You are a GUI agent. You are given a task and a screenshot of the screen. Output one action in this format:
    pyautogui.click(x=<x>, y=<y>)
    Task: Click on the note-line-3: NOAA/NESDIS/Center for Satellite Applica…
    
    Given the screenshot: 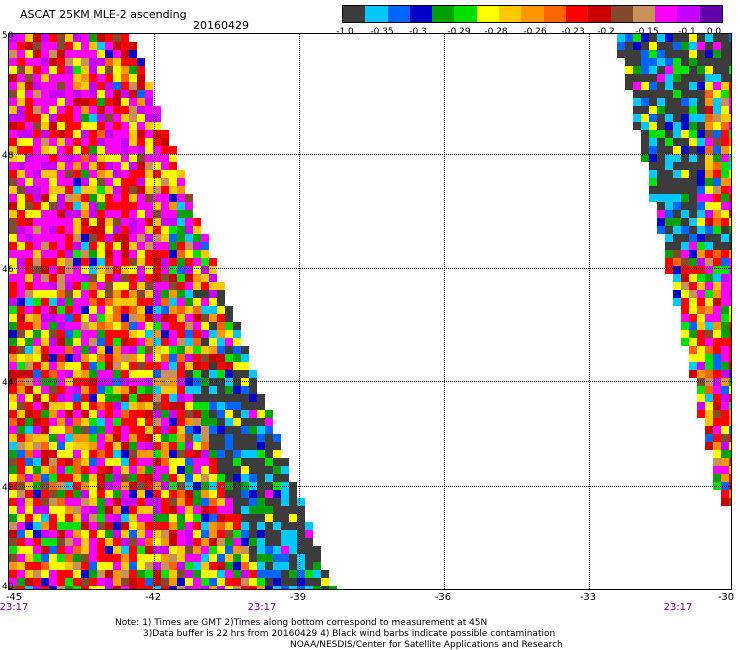 What is the action you would take?
    pyautogui.click(x=426, y=645)
    